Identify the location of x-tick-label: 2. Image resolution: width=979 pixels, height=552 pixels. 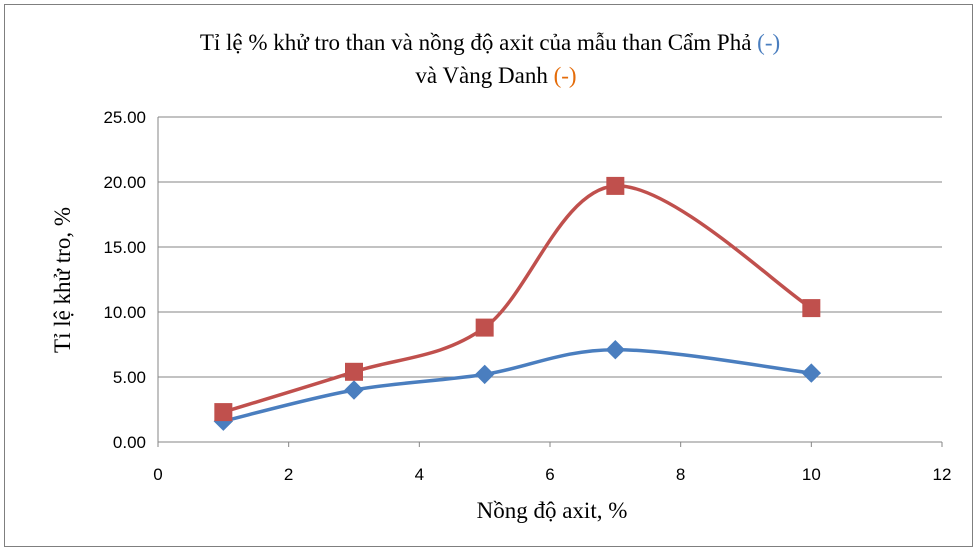
(288, 474).